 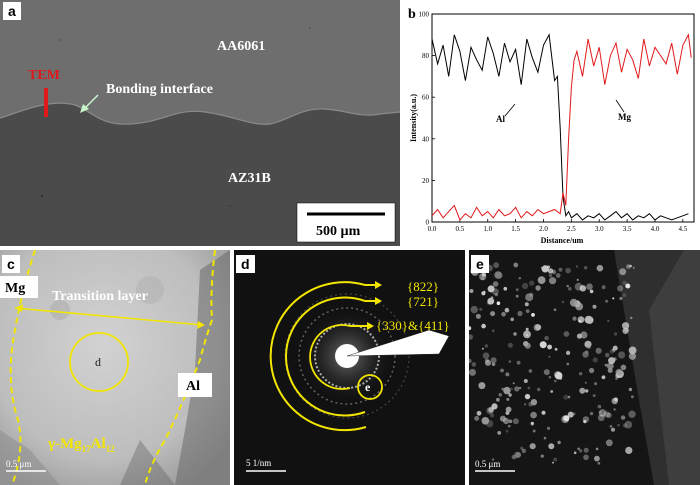 I want to click on y-tick-label: 100, so click(x=424, y=15).